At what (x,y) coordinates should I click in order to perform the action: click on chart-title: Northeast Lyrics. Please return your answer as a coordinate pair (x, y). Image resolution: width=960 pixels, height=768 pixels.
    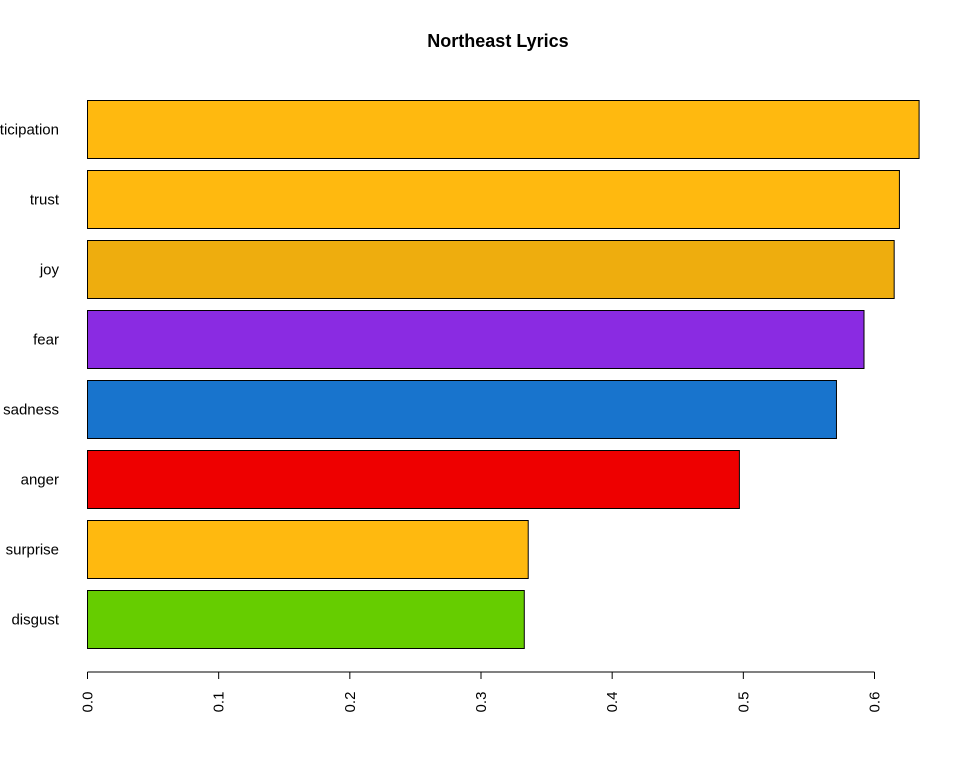
    Looking at the image, I should click on (497, 41).